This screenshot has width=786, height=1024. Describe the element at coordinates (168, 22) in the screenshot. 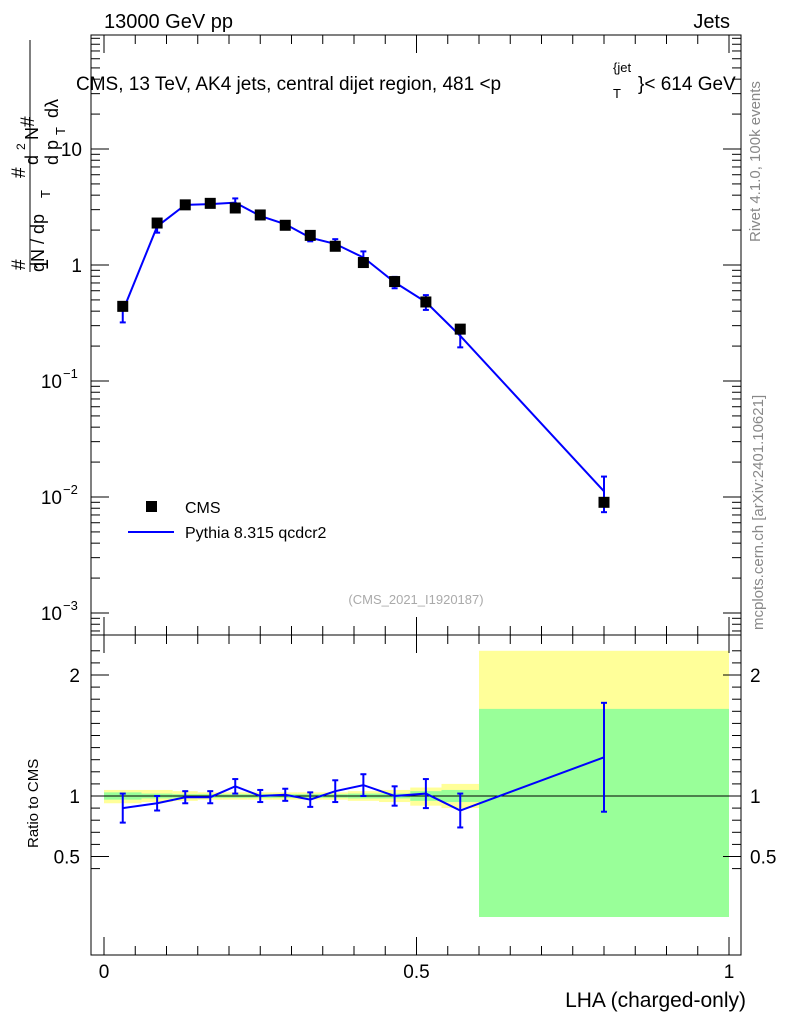

I see `header-energy: 13000 GeV pp` at that location.